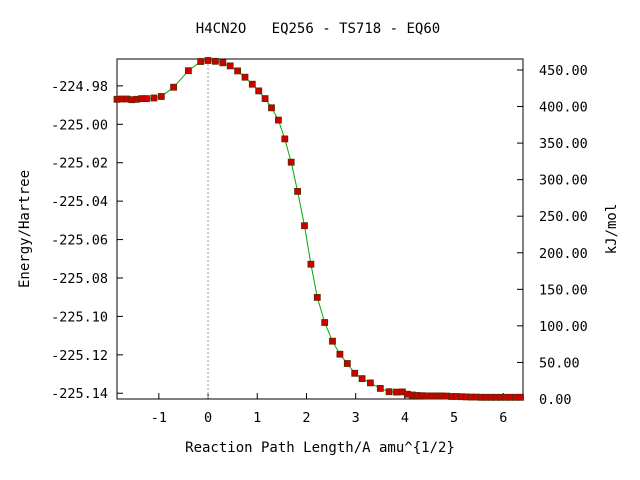 Image resolution: width=640 pixels, height=480 pixels. I want to click on y2-tick-label: 100.00, so click(563, 327).